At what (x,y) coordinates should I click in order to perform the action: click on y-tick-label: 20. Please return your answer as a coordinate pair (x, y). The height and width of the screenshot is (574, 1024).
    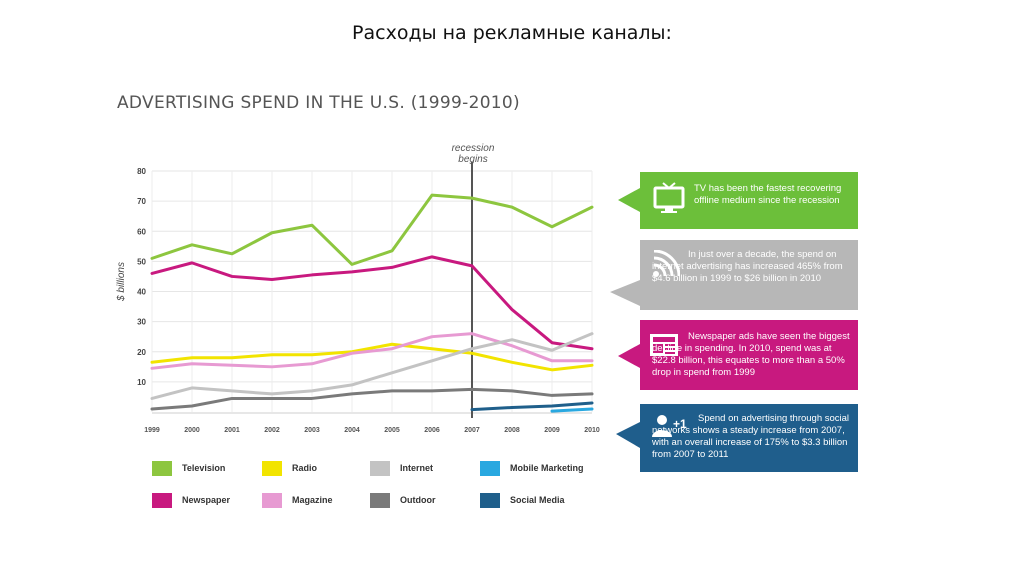
    Looking at the image, I should click on (141, 352).